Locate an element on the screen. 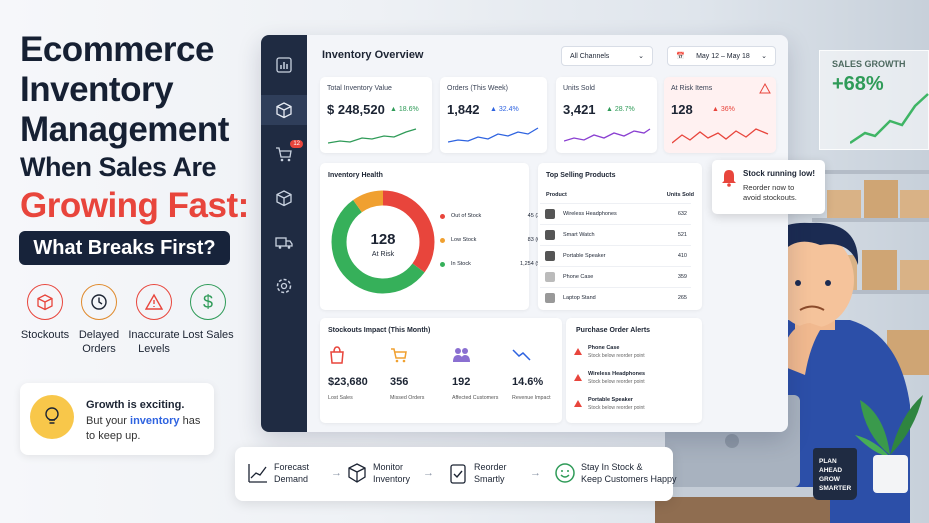 This screenshot has width=929, height=523. sidebar-item-orders: 12 is located at coordinates (286, 154).